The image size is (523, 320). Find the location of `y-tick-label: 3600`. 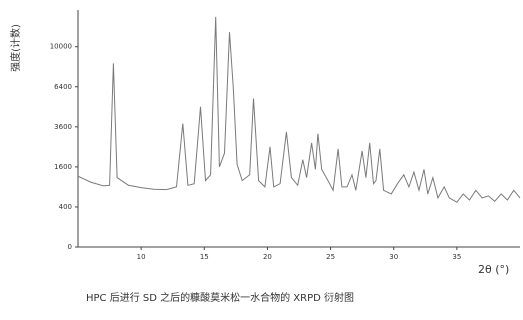

y-tick-label: 3600 is located at coordinates (63, 127).